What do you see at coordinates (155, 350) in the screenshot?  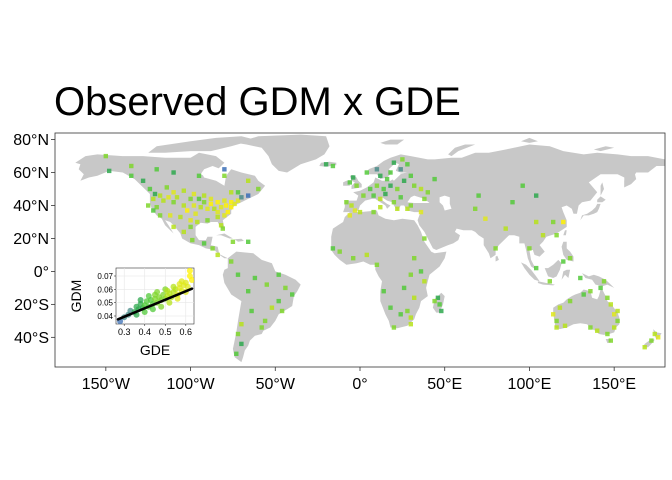 I see `inset-x-axis-label: GDE` at bounding box center [155, 350].